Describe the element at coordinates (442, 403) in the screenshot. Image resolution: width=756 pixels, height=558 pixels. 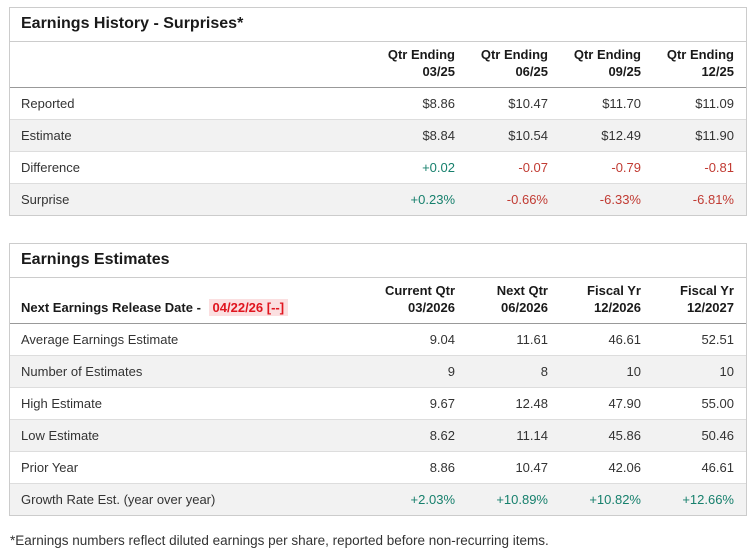
I see `value-cell: 9.67` at that location.